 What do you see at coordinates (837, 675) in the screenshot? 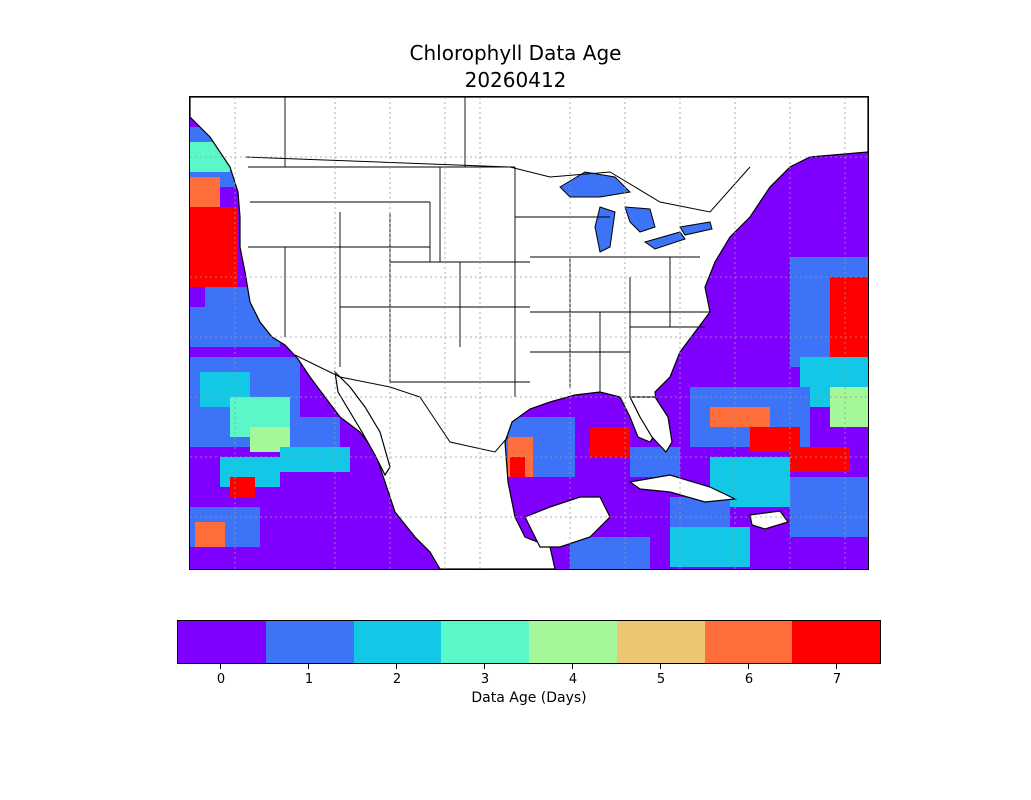
I see `colorbar-tick: 7` at bounding box center [837, 675].